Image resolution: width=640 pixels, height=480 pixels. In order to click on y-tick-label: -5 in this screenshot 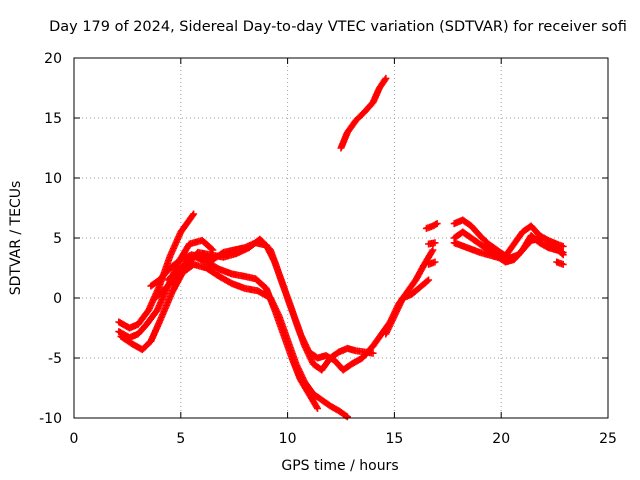, I will do `click(55, 359)`.